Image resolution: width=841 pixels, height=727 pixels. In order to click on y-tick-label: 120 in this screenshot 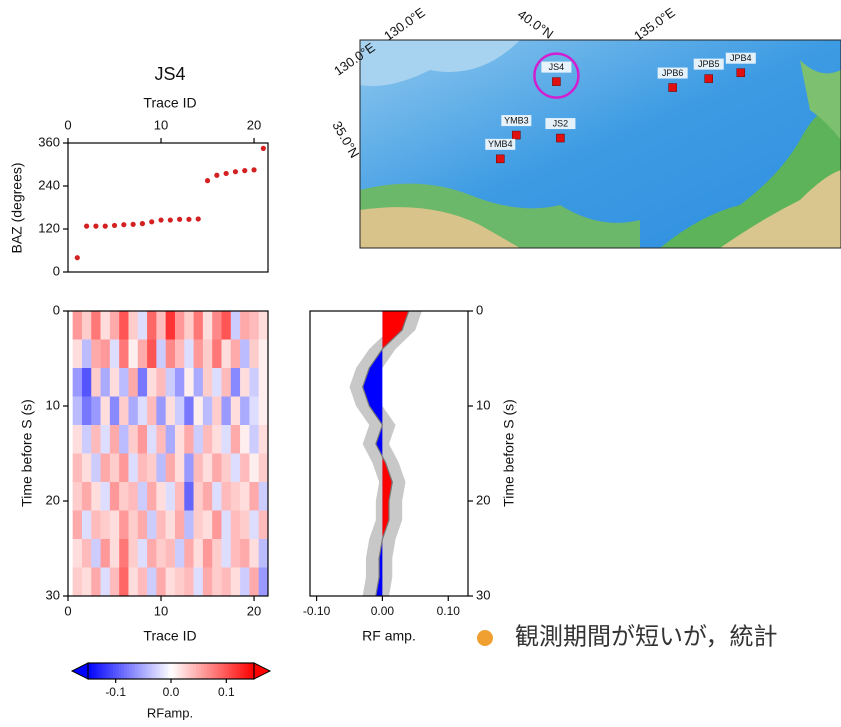, I will do `click(49, 227)`.